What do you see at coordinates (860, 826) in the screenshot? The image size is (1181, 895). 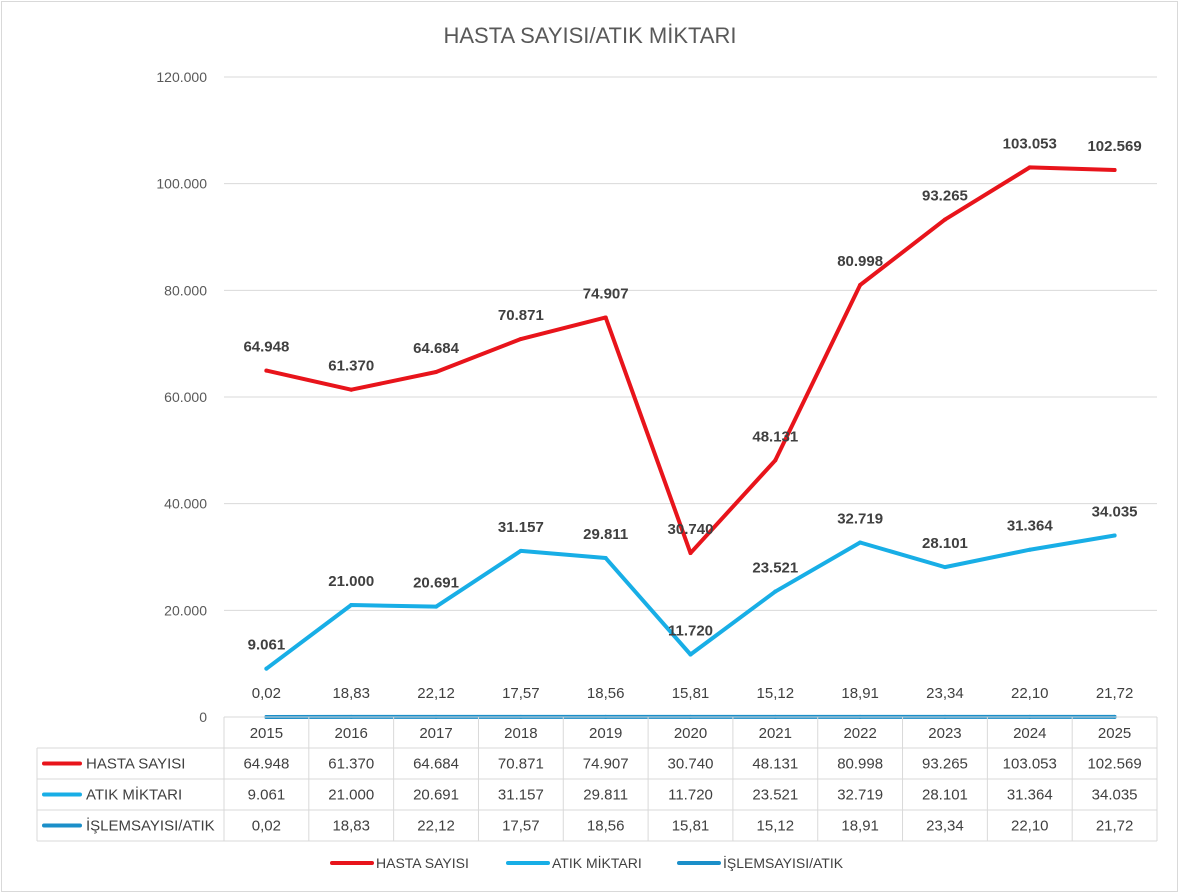 I see `table-cell: 18,91` at bounding box center [860, 826].